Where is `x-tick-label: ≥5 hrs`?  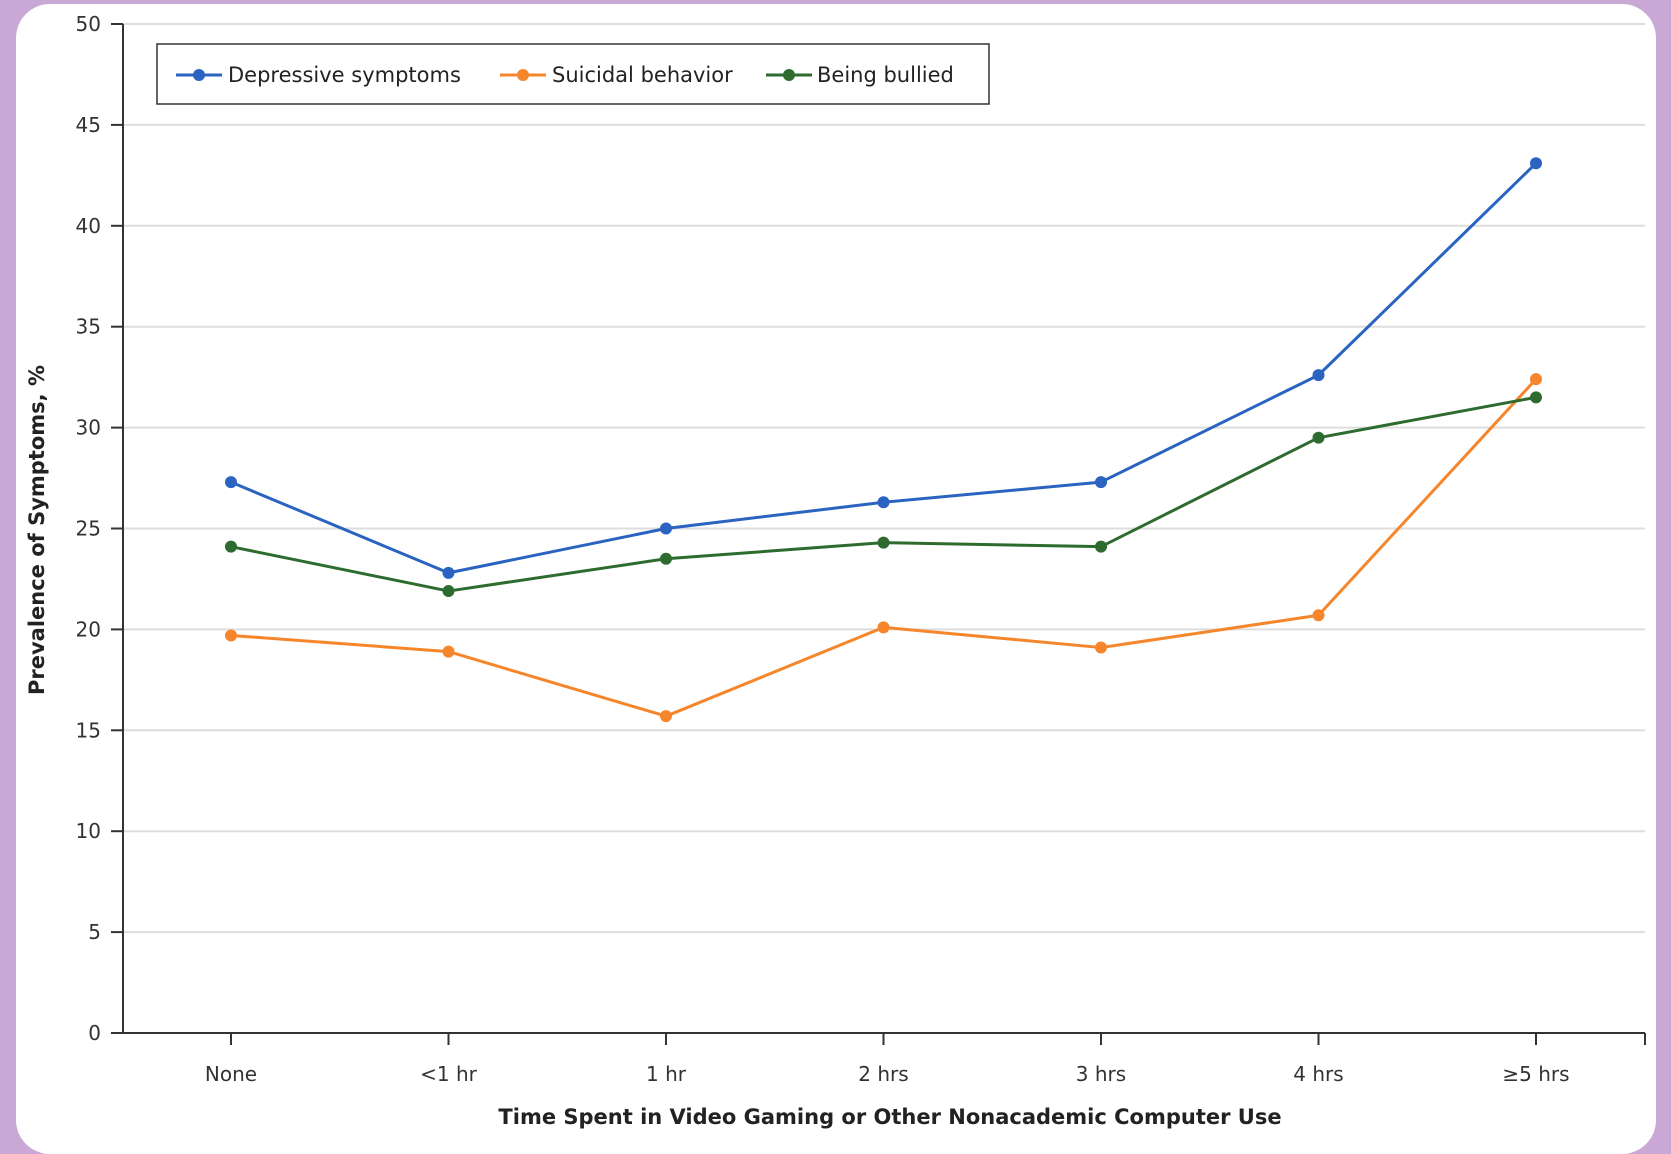
x-tick-label: ≥5 hrs is located at coordinates (1535, 1074).